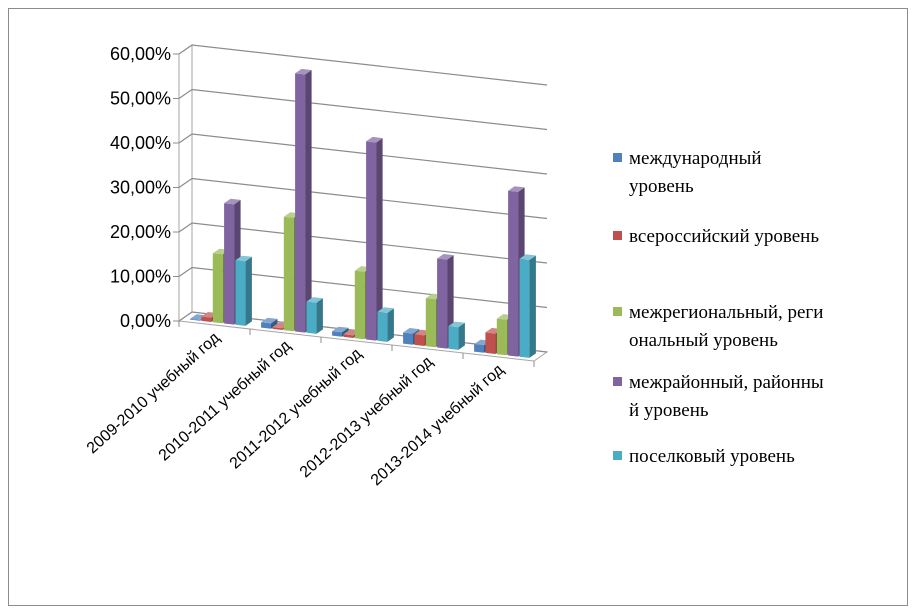  Describe the element at coordinates (703, 340) in the screenshot. I see `legend-label: ональный уровень` at that location.